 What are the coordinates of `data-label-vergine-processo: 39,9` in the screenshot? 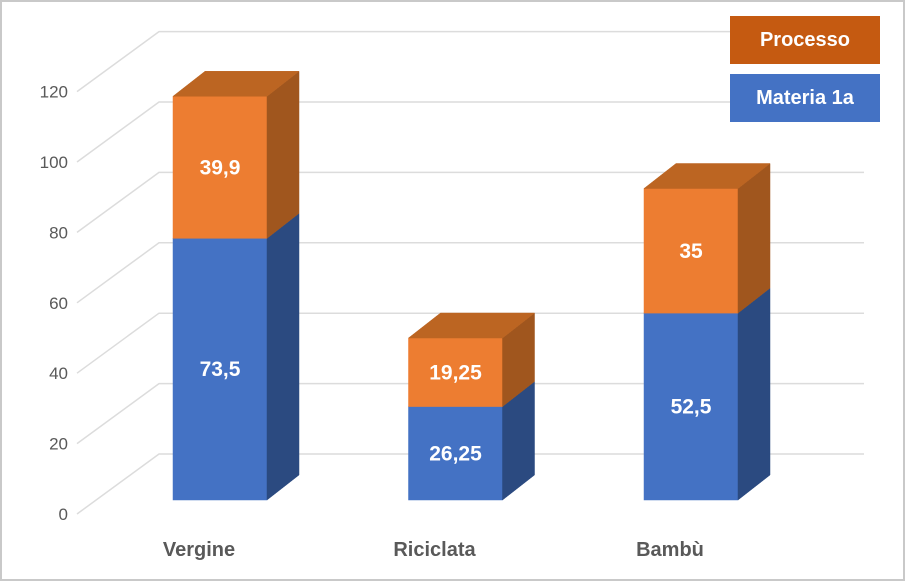 It's located at (220, 167).